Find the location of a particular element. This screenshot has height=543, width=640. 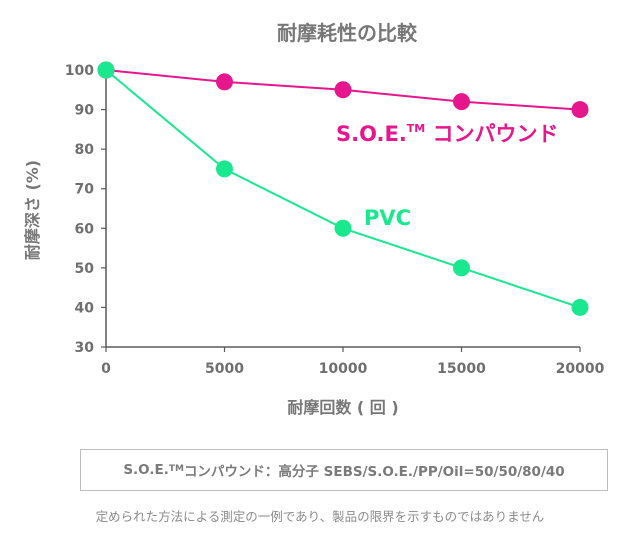

y-tick-label: 70 is located at coordinates (85, 190).